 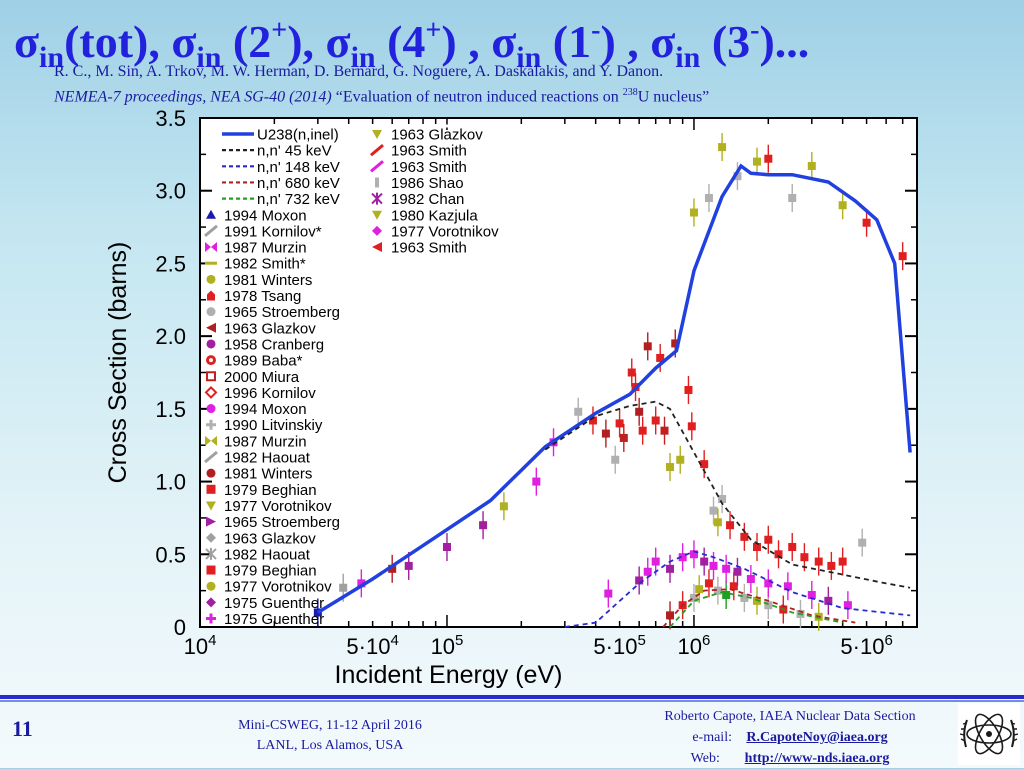 I want to click on contact-email-row: e-mail: R.CapoteNoy@iaea.org, so click(x=790, y=737).